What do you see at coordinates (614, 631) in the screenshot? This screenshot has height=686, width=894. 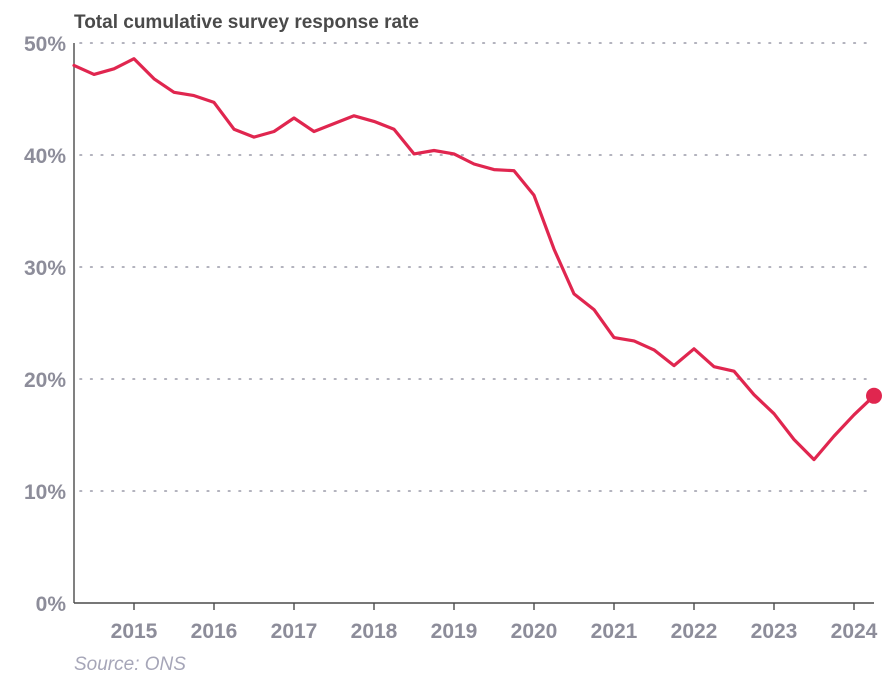 I see `x-tick-label: 2021` at bounding box center [614, 631].